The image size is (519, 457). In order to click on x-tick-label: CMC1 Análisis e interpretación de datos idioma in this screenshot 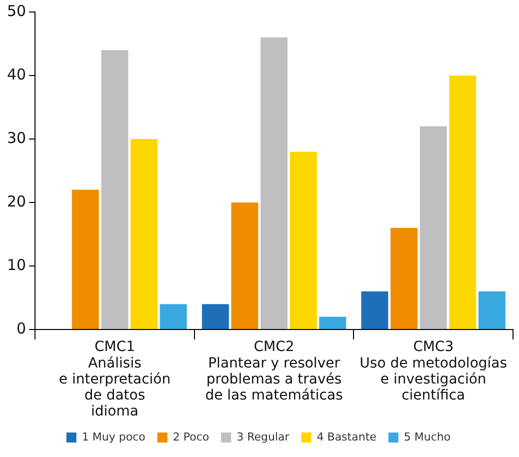, I will do `click(114, 379)`.